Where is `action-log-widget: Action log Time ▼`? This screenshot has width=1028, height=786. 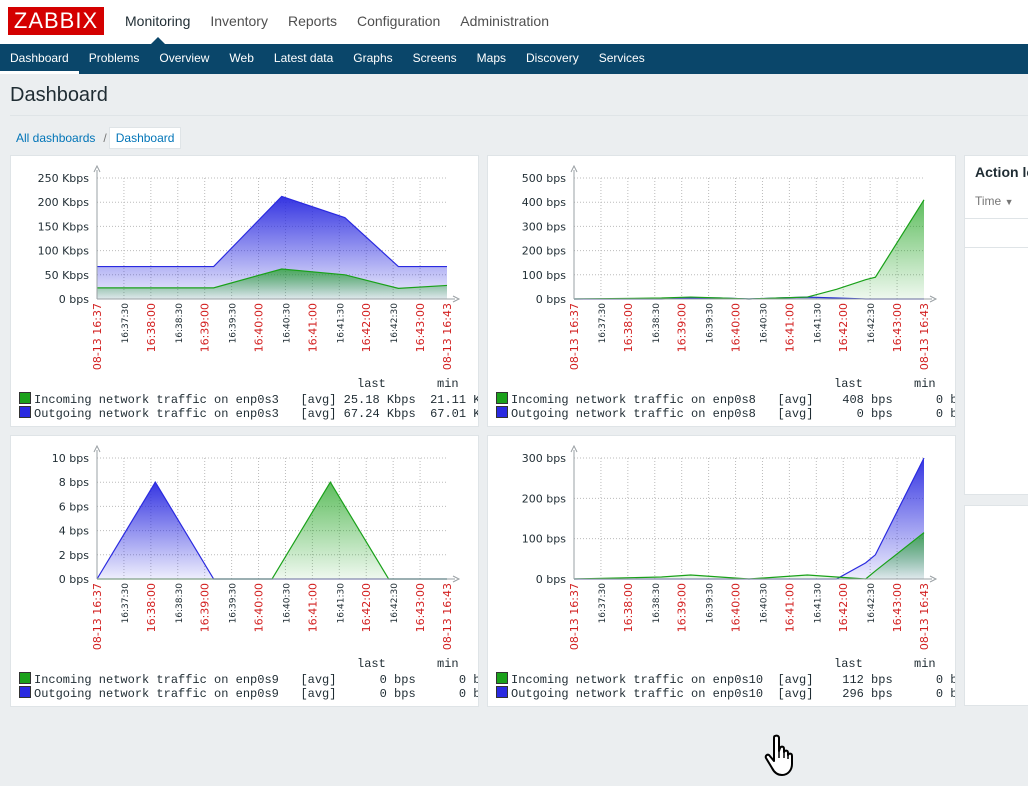
action-log-widget: Action log Time ▼ is located at coordinates (996, 325).